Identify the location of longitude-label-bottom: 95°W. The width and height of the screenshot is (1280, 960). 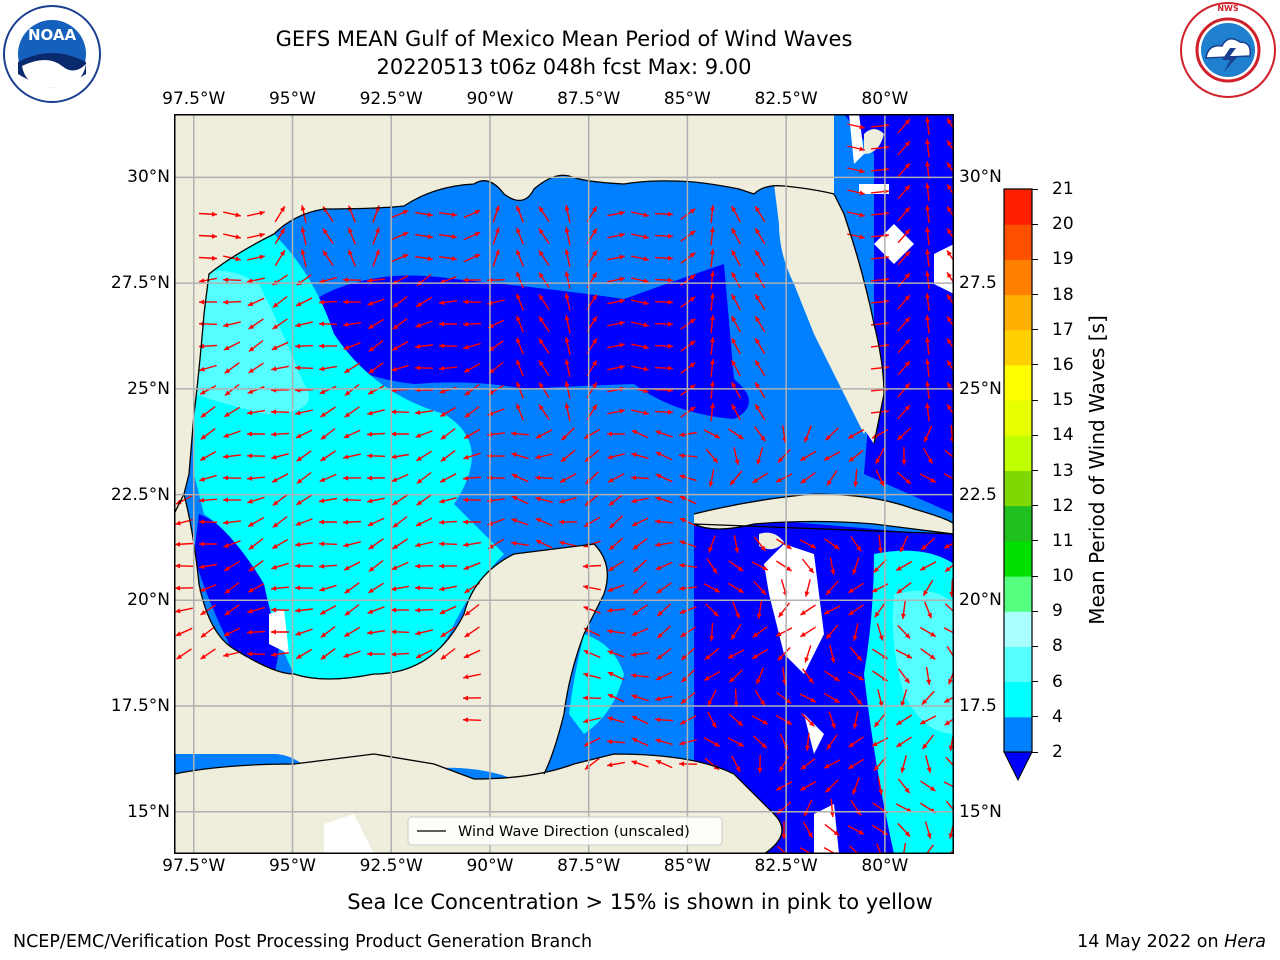
(292, 866).